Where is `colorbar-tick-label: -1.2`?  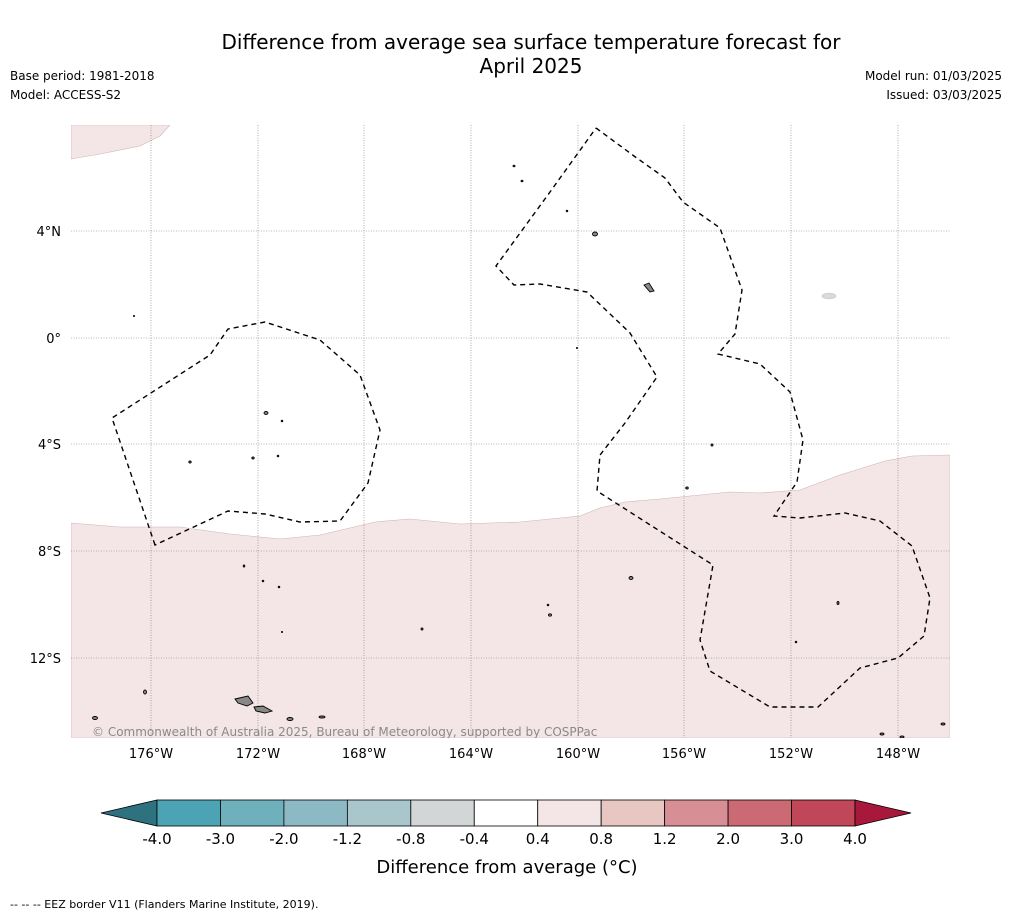 colorbar-tick-label: -1.2 is located at coordinates (347, 839).